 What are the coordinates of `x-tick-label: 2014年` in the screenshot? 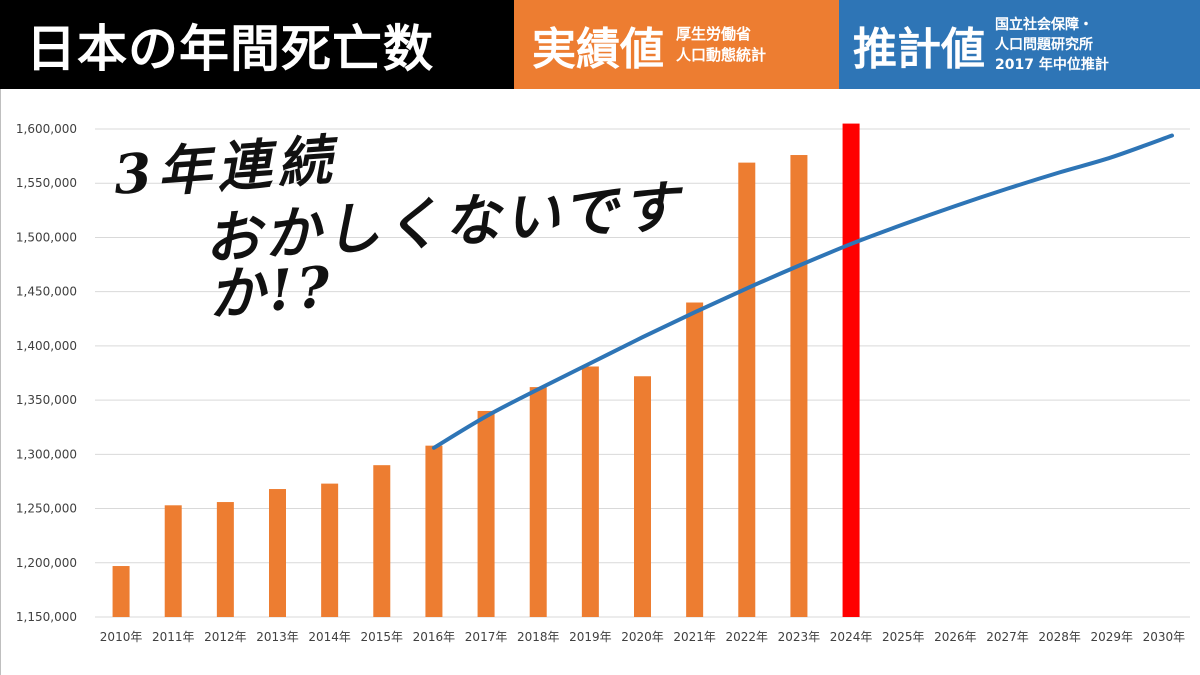 It's located at (329, 637).